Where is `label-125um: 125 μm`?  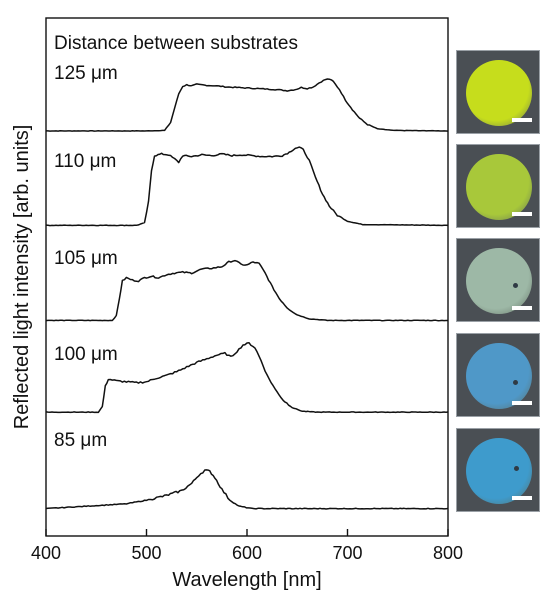
label-125um: 125 μm is located at coordinates (86, 73).